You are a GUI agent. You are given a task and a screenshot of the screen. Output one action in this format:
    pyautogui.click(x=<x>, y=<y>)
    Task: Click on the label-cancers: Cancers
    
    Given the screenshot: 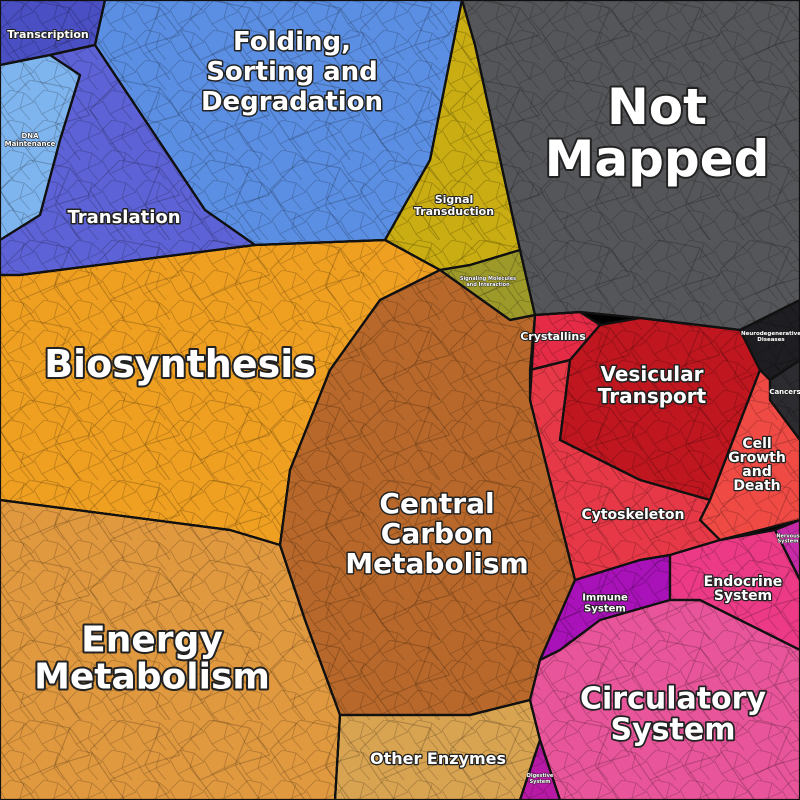 What is the action you would take?
    pyautogui.click(x=784, y=392)
    